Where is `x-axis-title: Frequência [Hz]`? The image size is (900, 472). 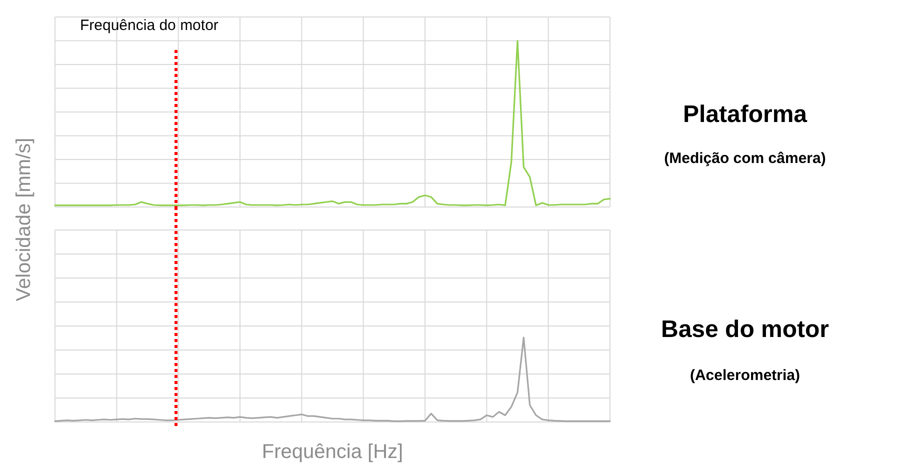 x-axis-title: Frequência [Hz] is located at coordinates (333, 452).